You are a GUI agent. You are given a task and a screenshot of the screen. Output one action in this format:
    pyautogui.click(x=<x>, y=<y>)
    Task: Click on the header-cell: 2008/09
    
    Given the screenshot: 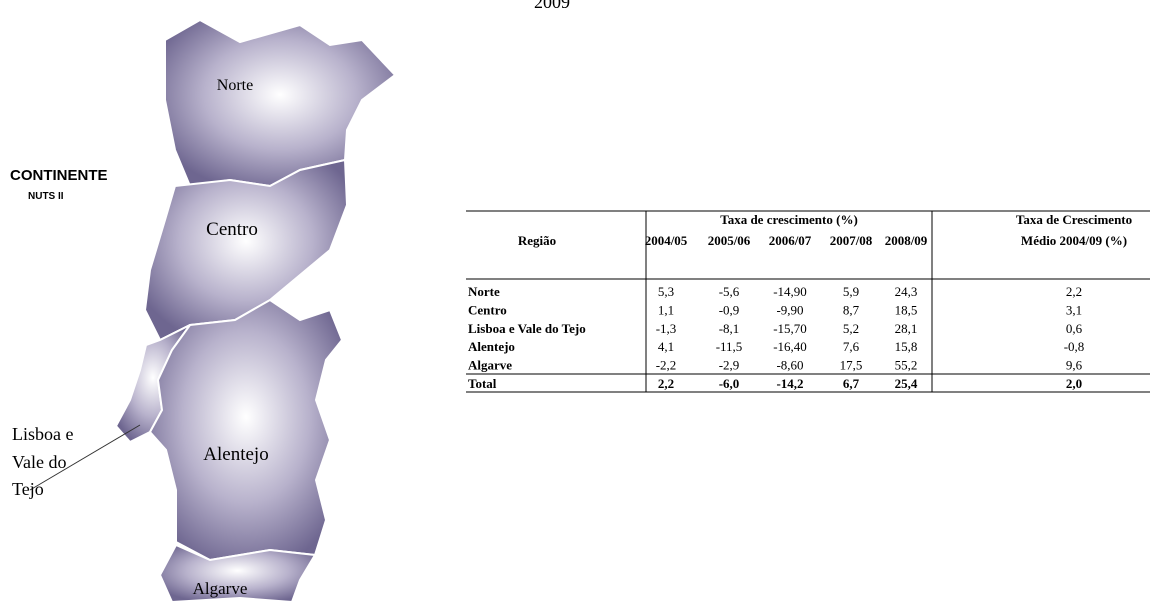 What is the action you would take?
    pyautogui.click(x=906, y=240)
    